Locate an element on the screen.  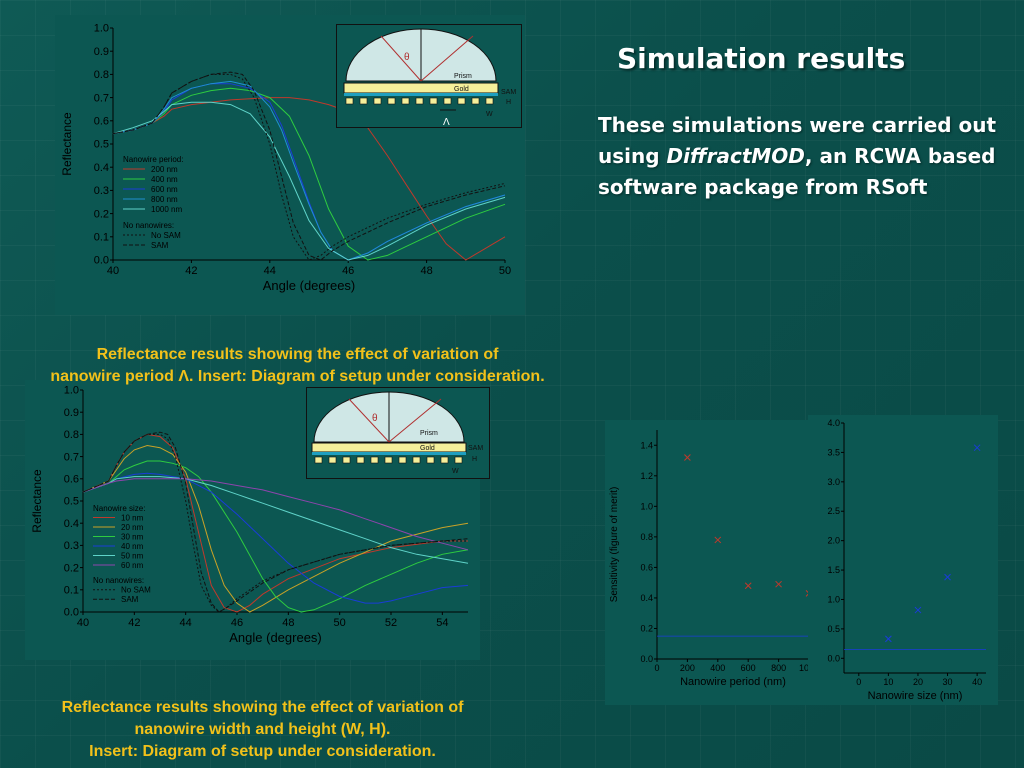
legend-entry: SAM is located at coordinates (130, 599).